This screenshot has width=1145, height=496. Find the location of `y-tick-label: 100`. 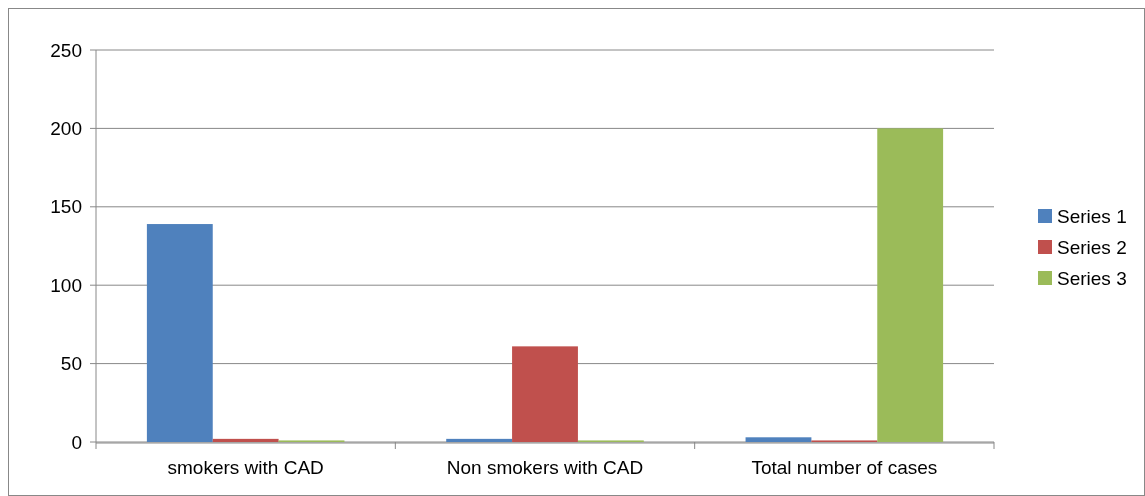

y-tick-label: 100 is located at coordinates (66, 285).